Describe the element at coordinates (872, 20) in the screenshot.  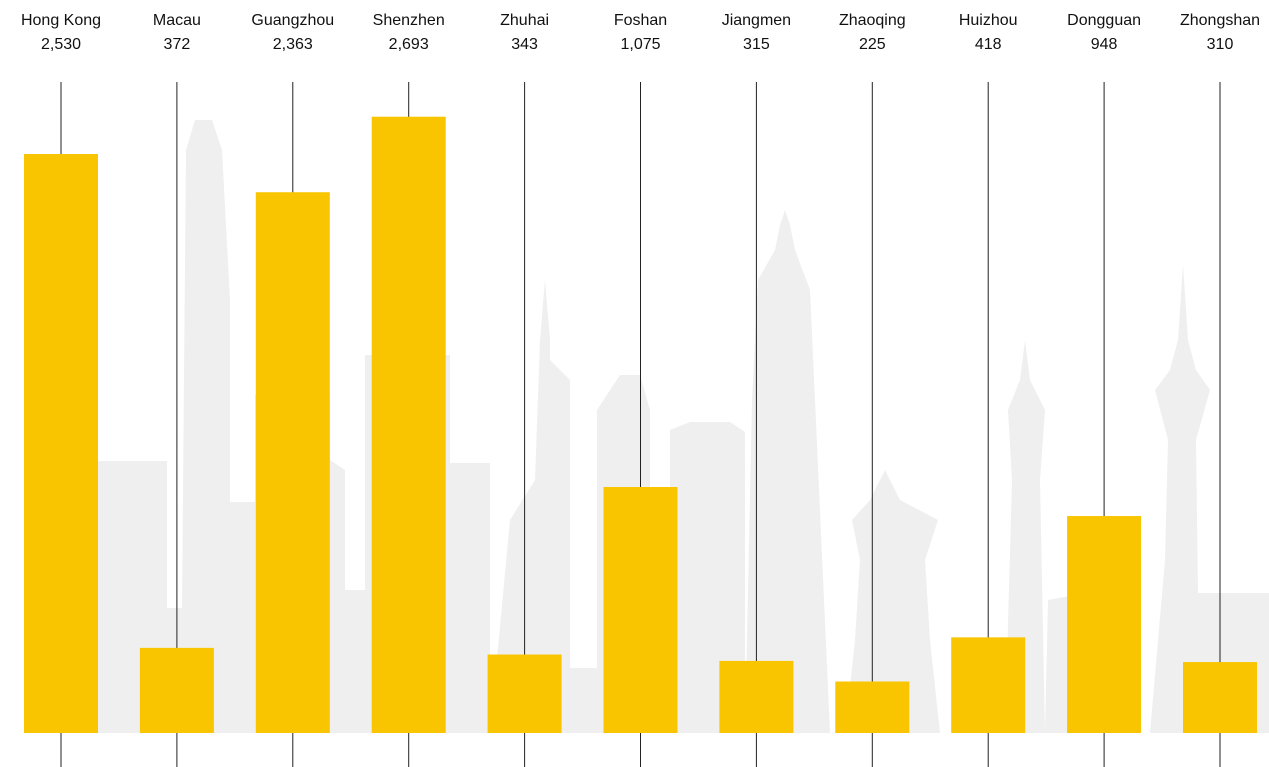
I see `category-label: Zhaoqing` at that location.